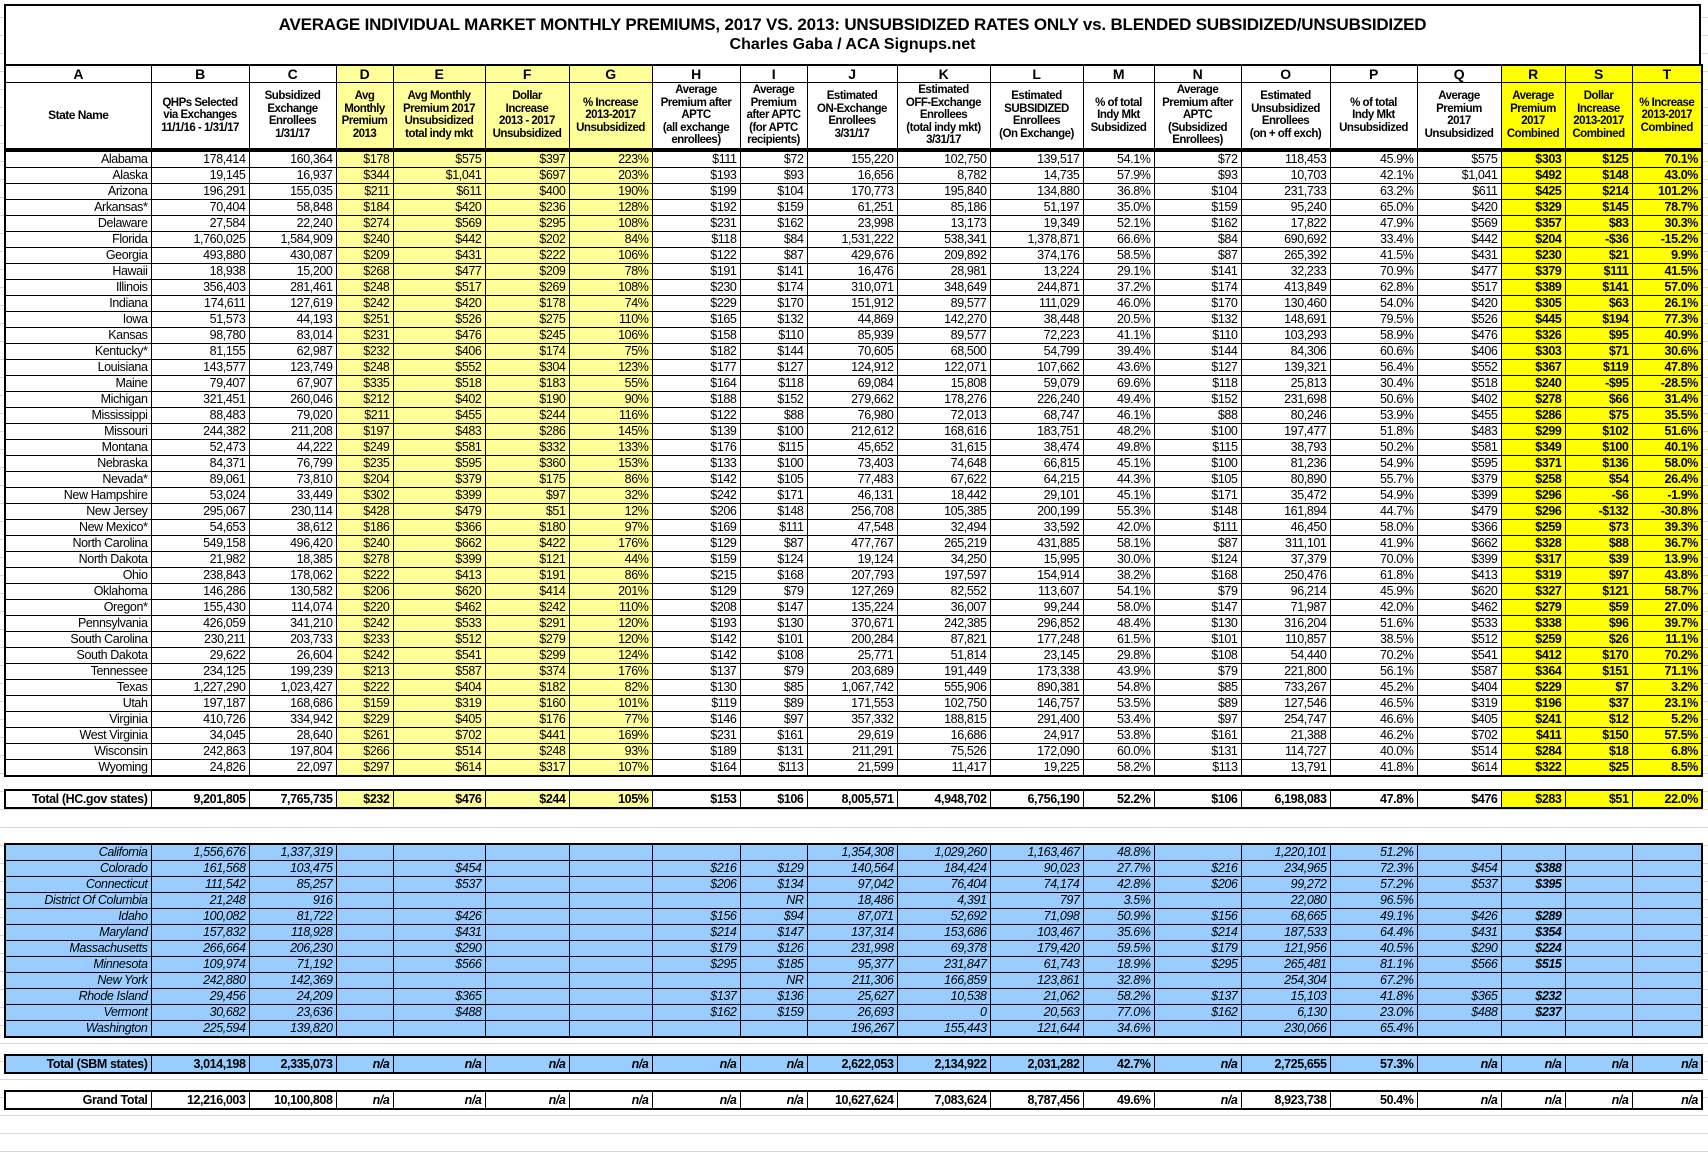 The height and width of the screenshot is (1169, 1708). I want to click on cell-F: $248, so click(527, 751).